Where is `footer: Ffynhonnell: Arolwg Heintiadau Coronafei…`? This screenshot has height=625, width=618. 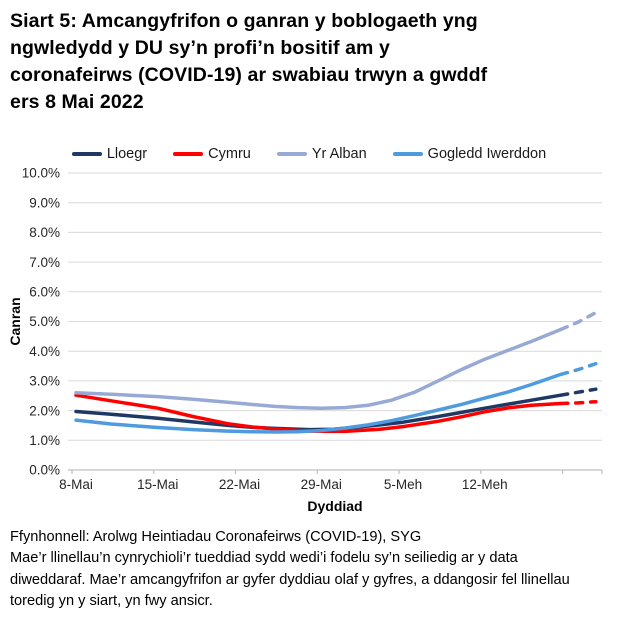 footer: Ffynhonnell: Arolwg Heintiadau Coronafei… is located at coordinates (311, 570).